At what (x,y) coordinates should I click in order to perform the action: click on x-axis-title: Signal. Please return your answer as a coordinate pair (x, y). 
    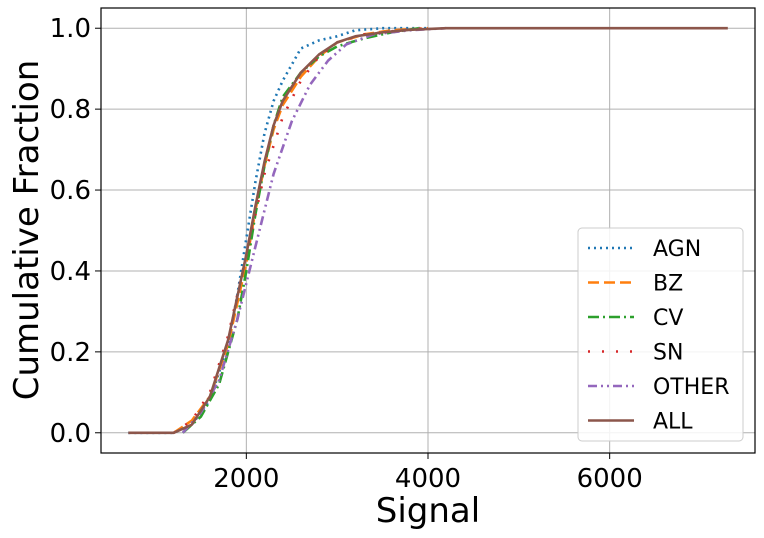
    Looking at the image, I should click on (428, 511).